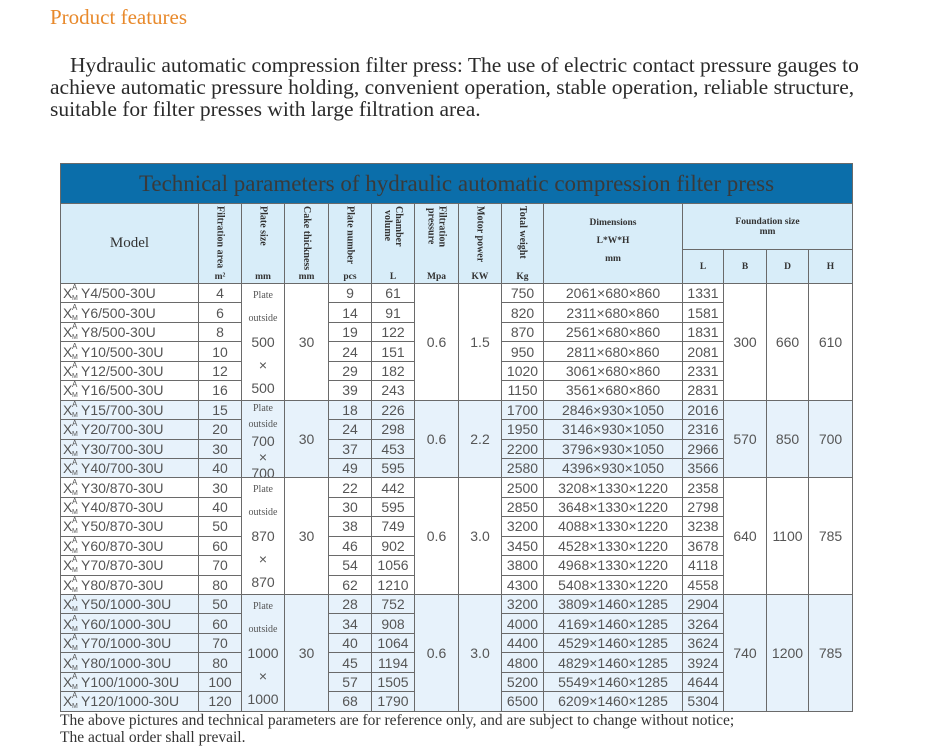 Image resolution: width=935 pixels, height=749 pixels. Describe the element at coordinates (703, 585) in the screenshot. I see `foundation-l-cell: 4558` at that location.